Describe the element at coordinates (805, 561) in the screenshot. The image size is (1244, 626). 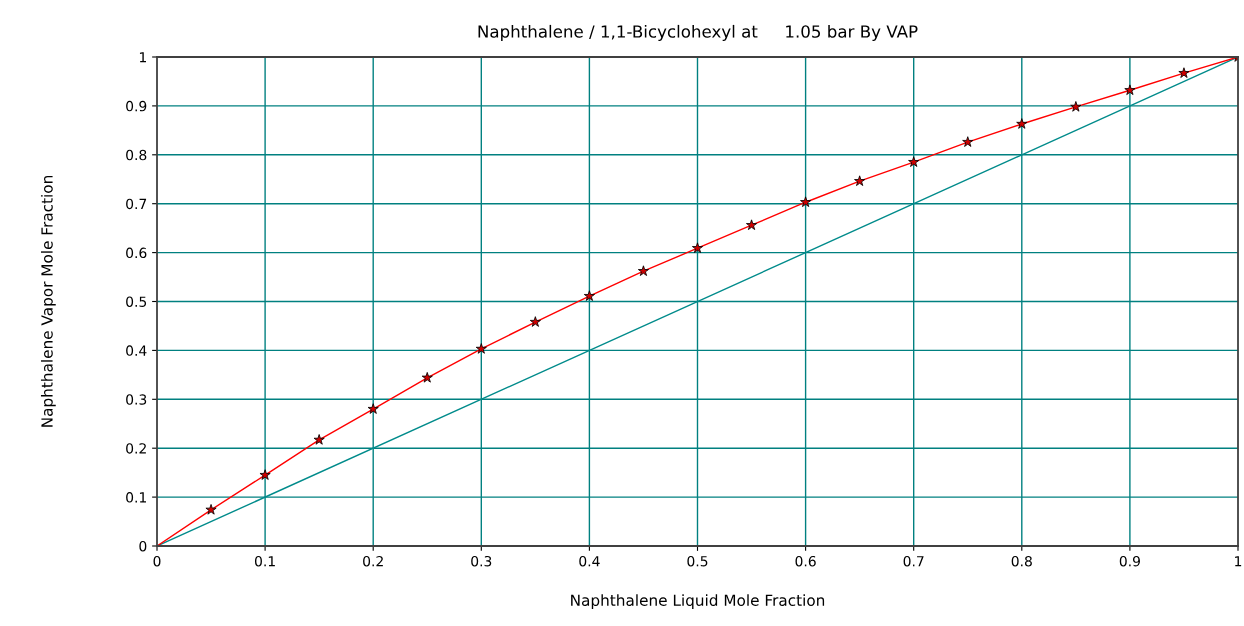
I see `x-tick-label: 0.6` at that location.